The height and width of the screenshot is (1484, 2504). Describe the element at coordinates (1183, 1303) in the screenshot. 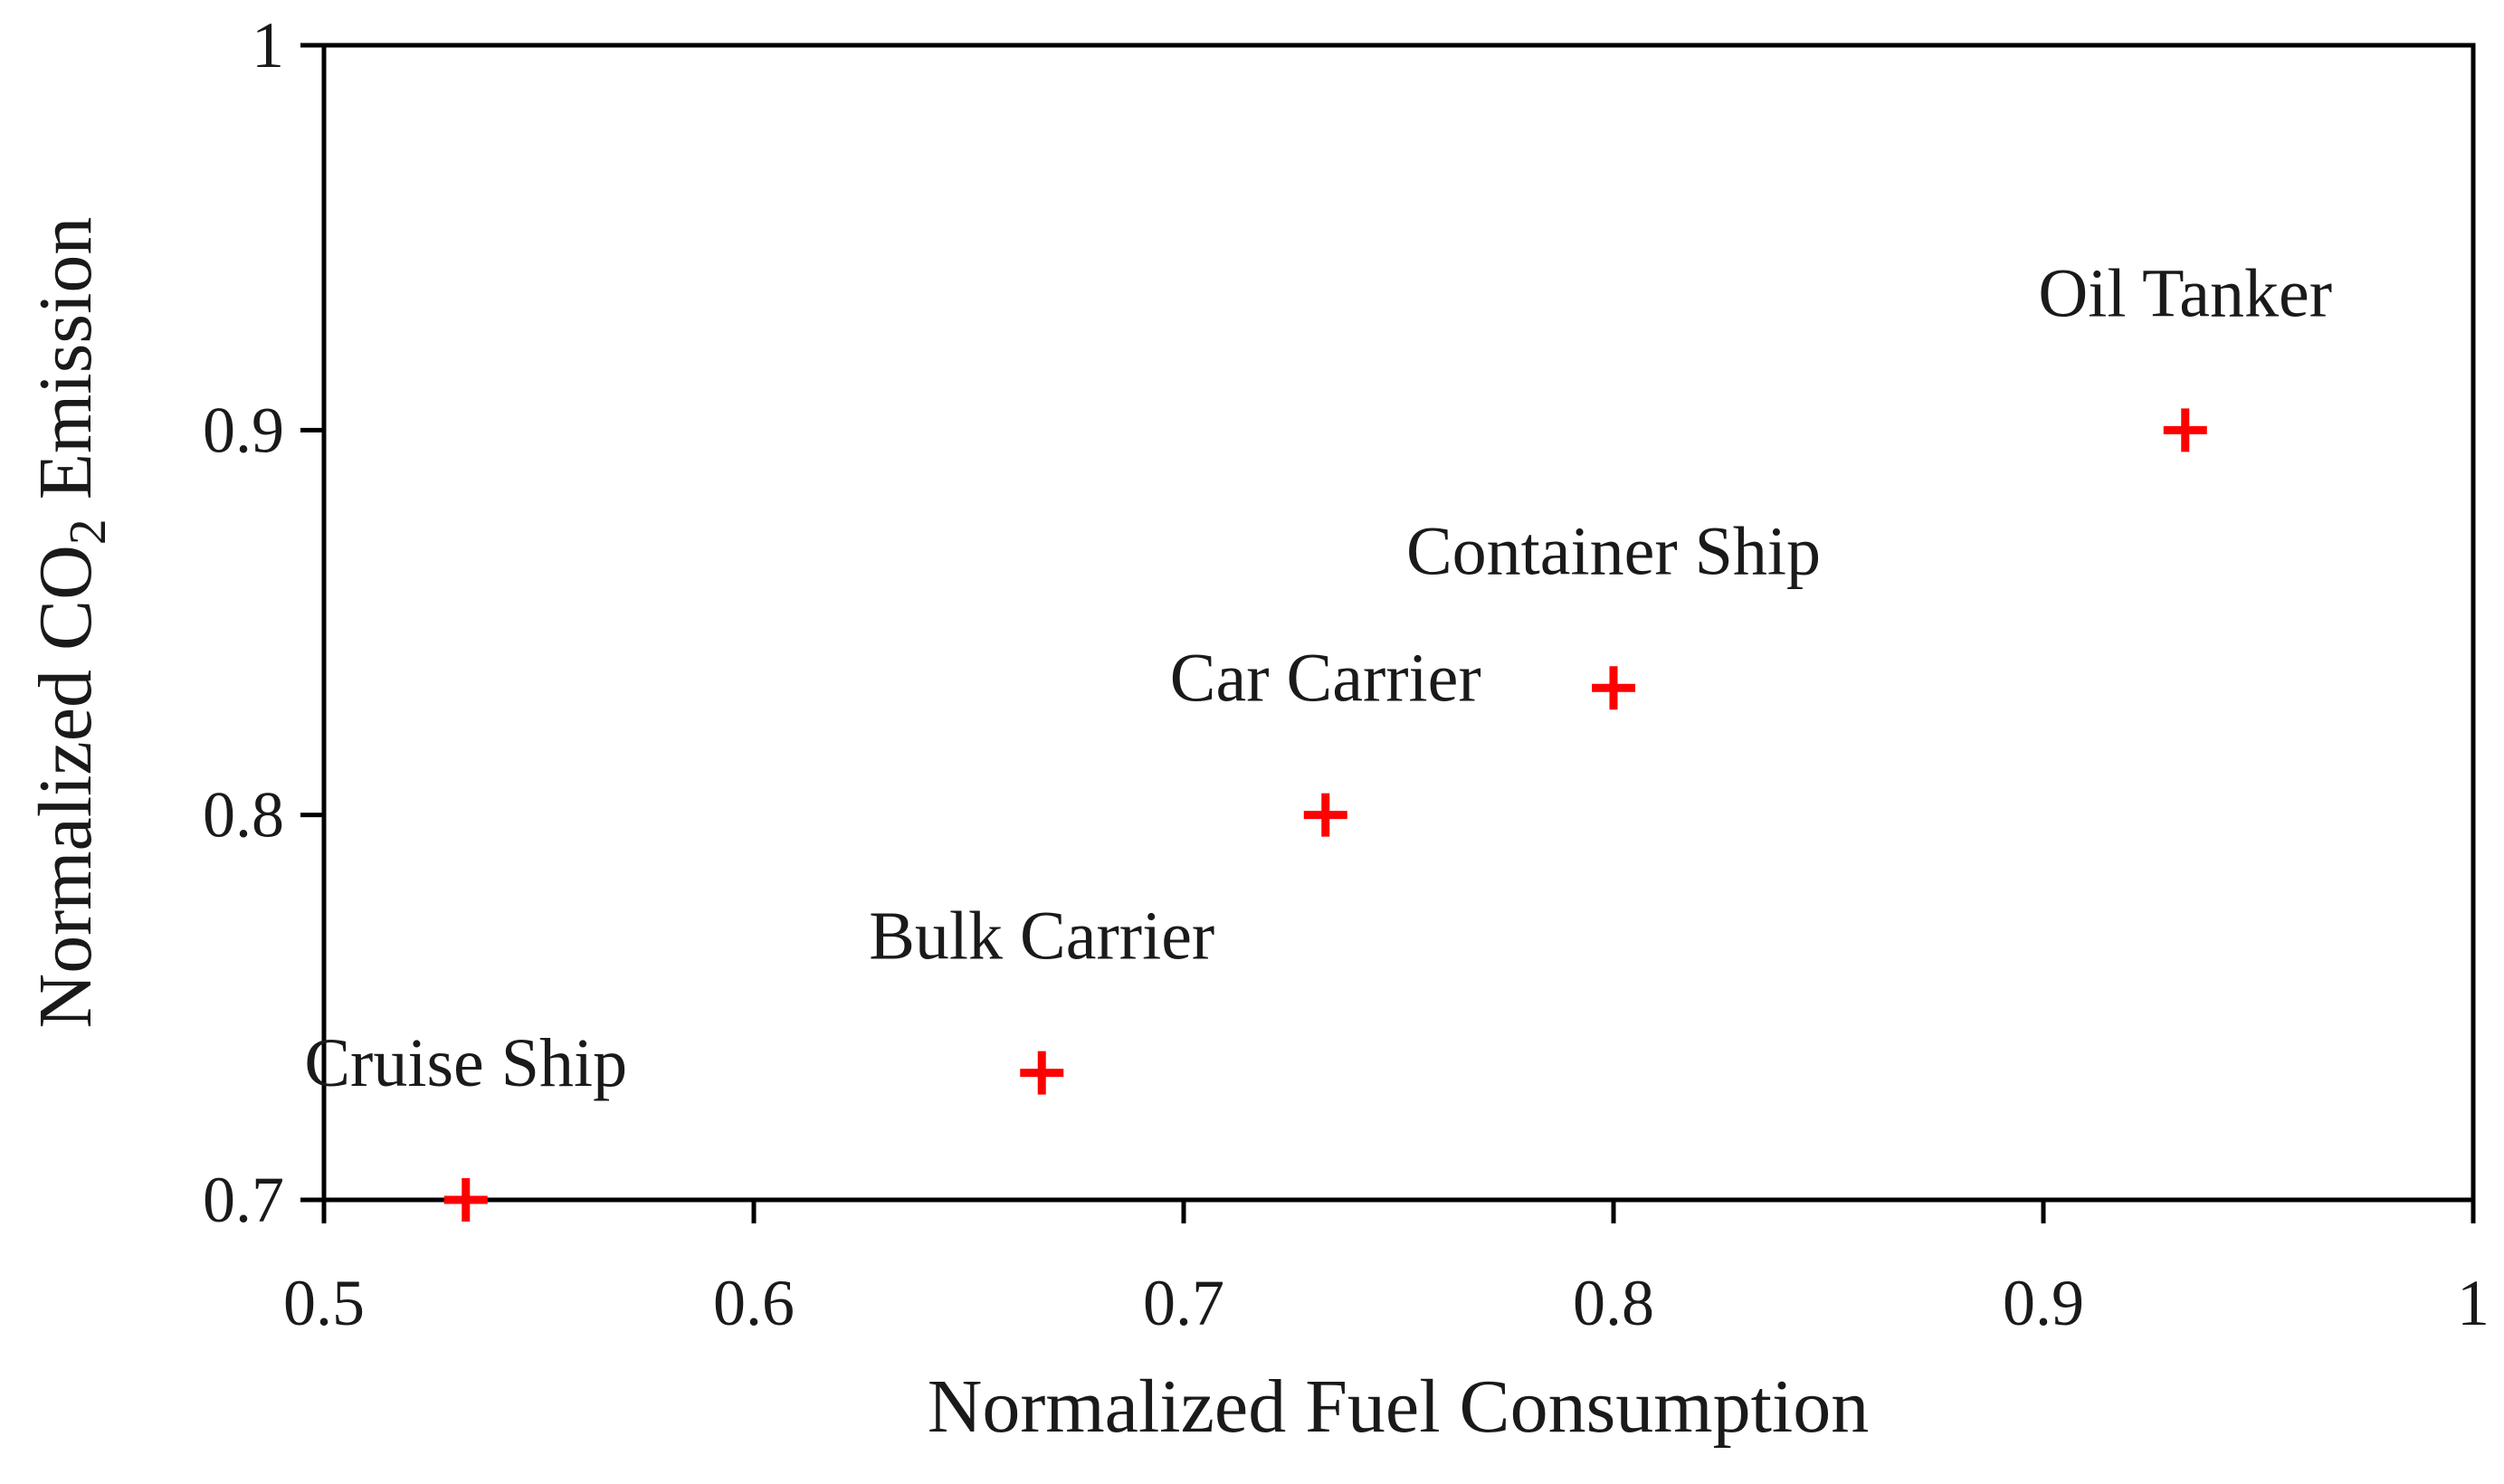

I see `x-tick-label: 0.7` at that location.